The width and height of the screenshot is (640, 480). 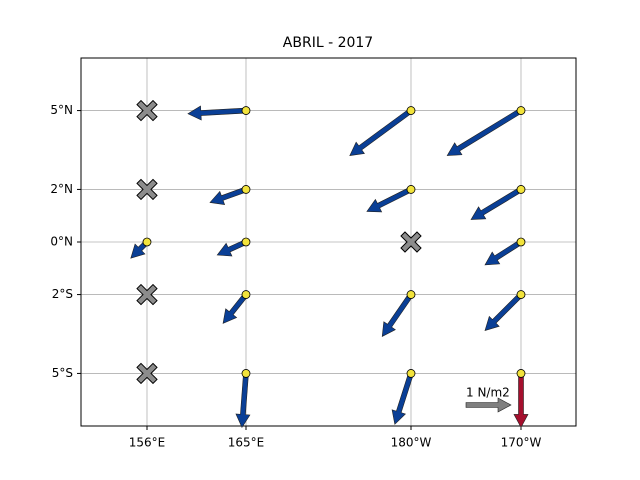 I want to click on y-tick-label: 5°N, so click(x=61, y=110).